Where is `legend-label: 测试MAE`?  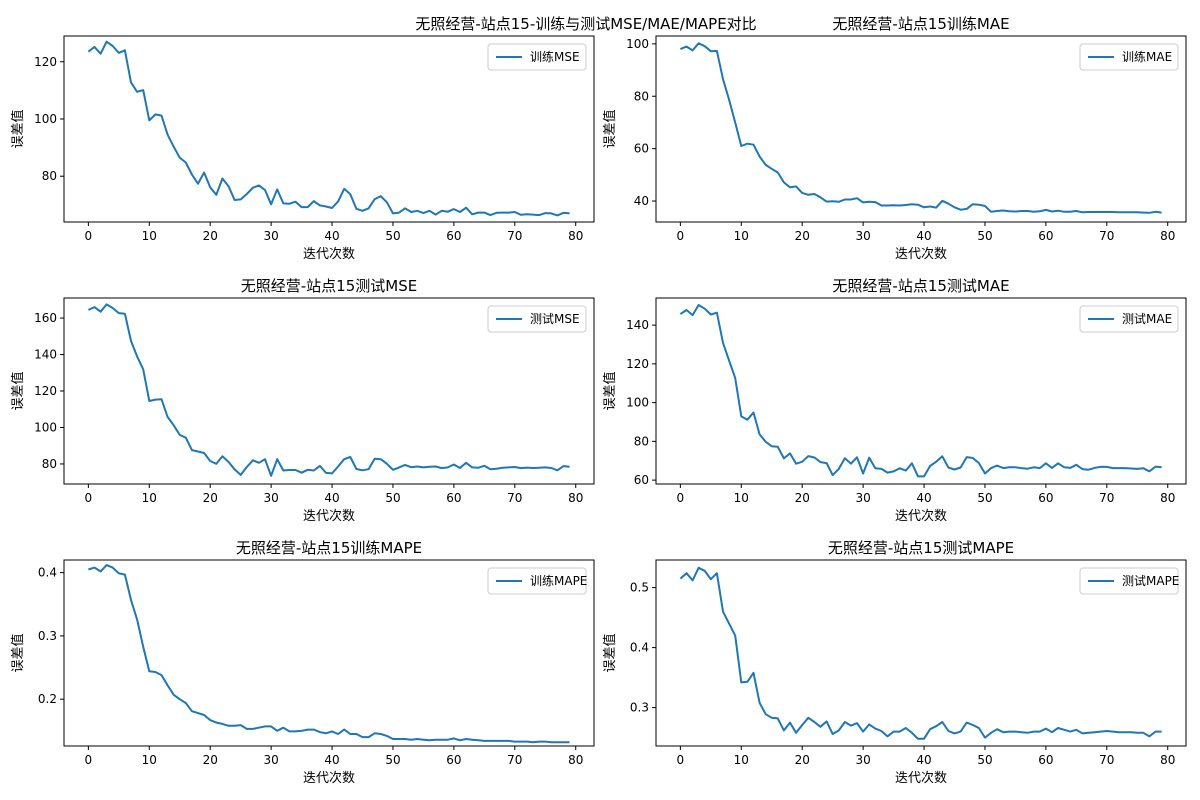
legend-label: 测试MAE is located at coordinates (1147, 318).